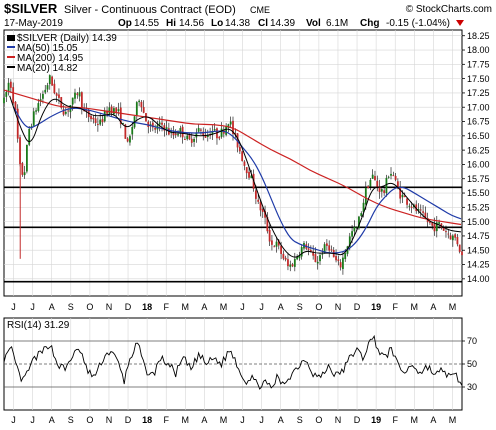  What do you see at coordinates (453, 420) in the screenshot?
I see `month-label-bottom-23: M` at bounding box center [453, 420].